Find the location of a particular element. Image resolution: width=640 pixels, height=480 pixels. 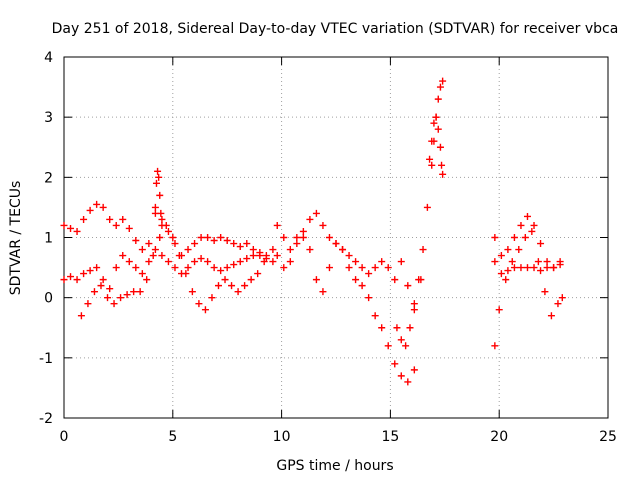

x-tick-label: 5 is located at coordinates (172, 437).